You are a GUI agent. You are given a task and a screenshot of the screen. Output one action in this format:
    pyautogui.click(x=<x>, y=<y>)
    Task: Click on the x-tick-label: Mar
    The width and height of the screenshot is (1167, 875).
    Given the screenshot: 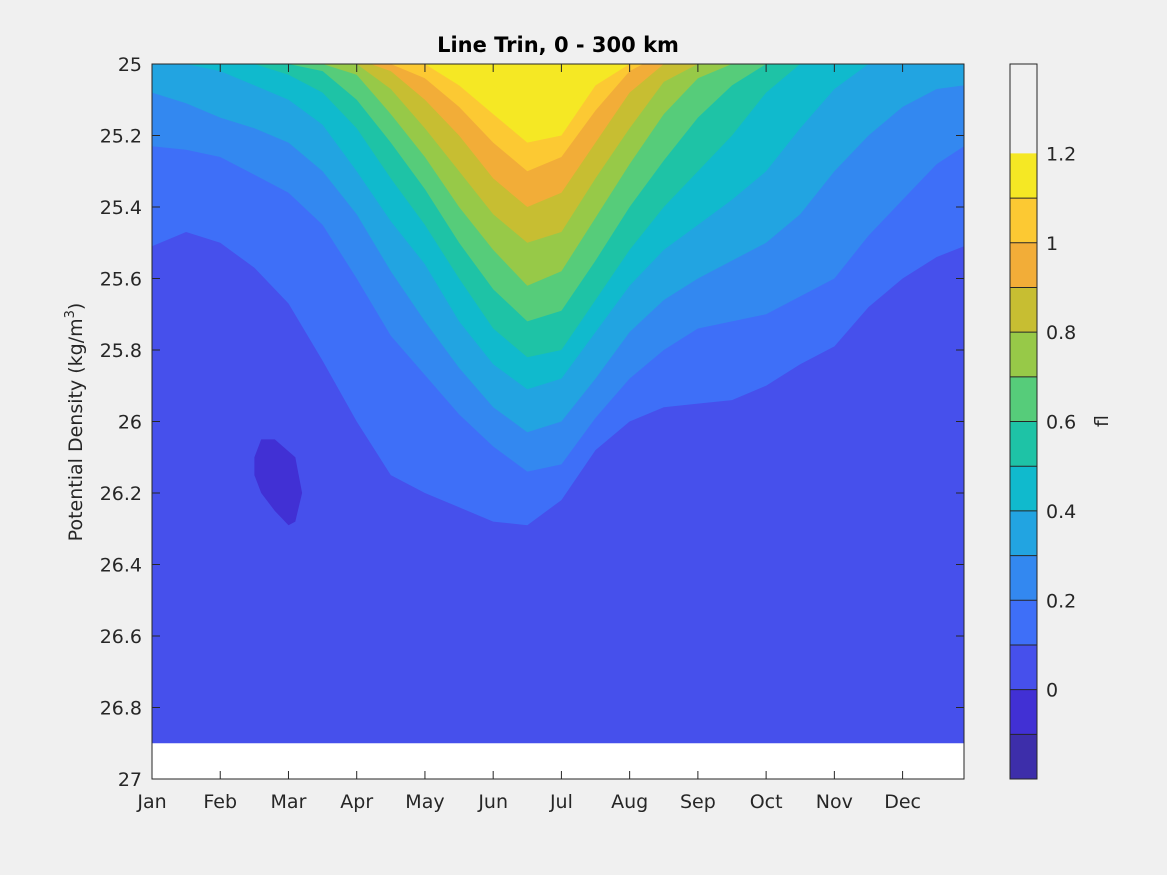 What is the action you would take?
    pyautogui.click(x=289, y=802)
    